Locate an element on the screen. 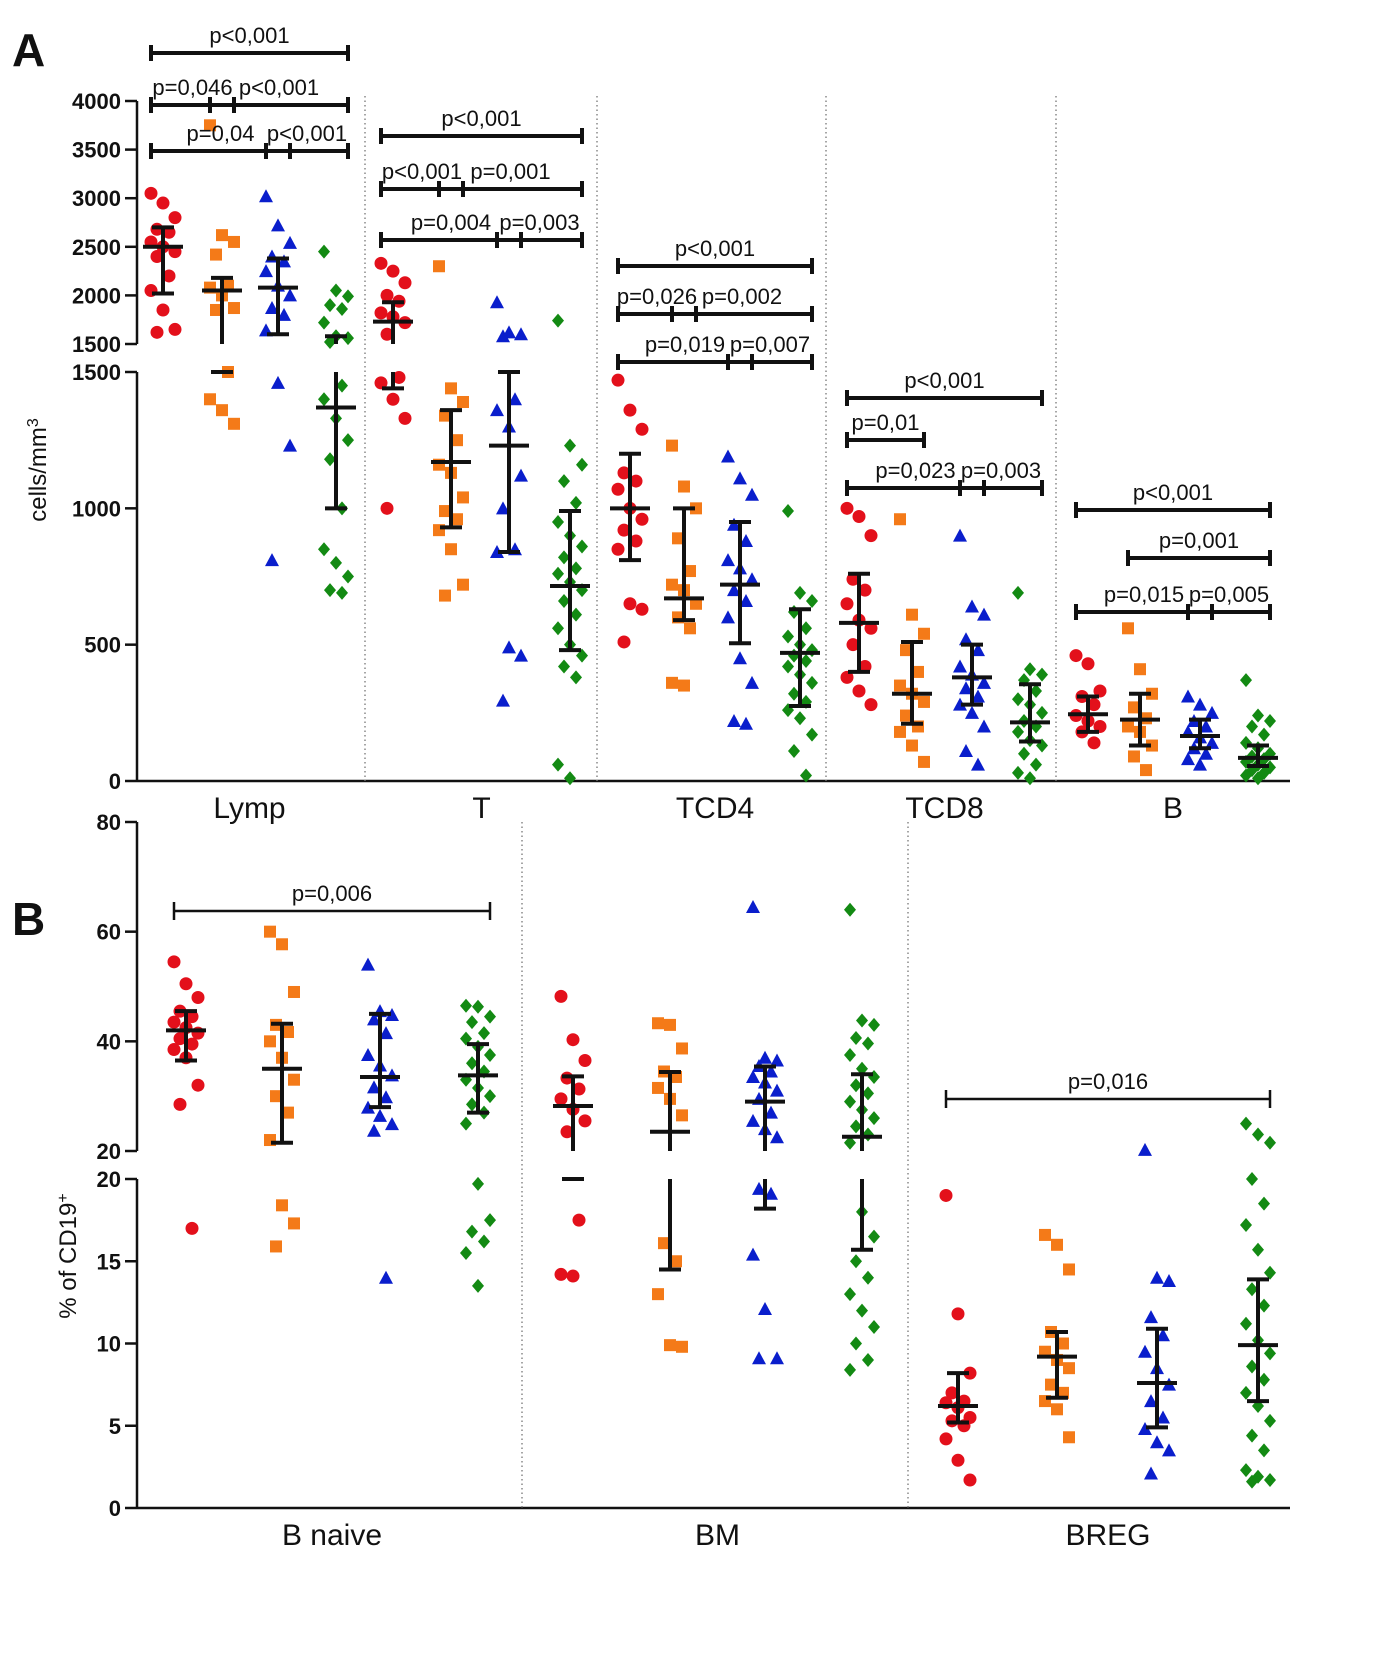  panel-a-cat0-p-value-4: p<0,001 is located at coordinates (307, 133).